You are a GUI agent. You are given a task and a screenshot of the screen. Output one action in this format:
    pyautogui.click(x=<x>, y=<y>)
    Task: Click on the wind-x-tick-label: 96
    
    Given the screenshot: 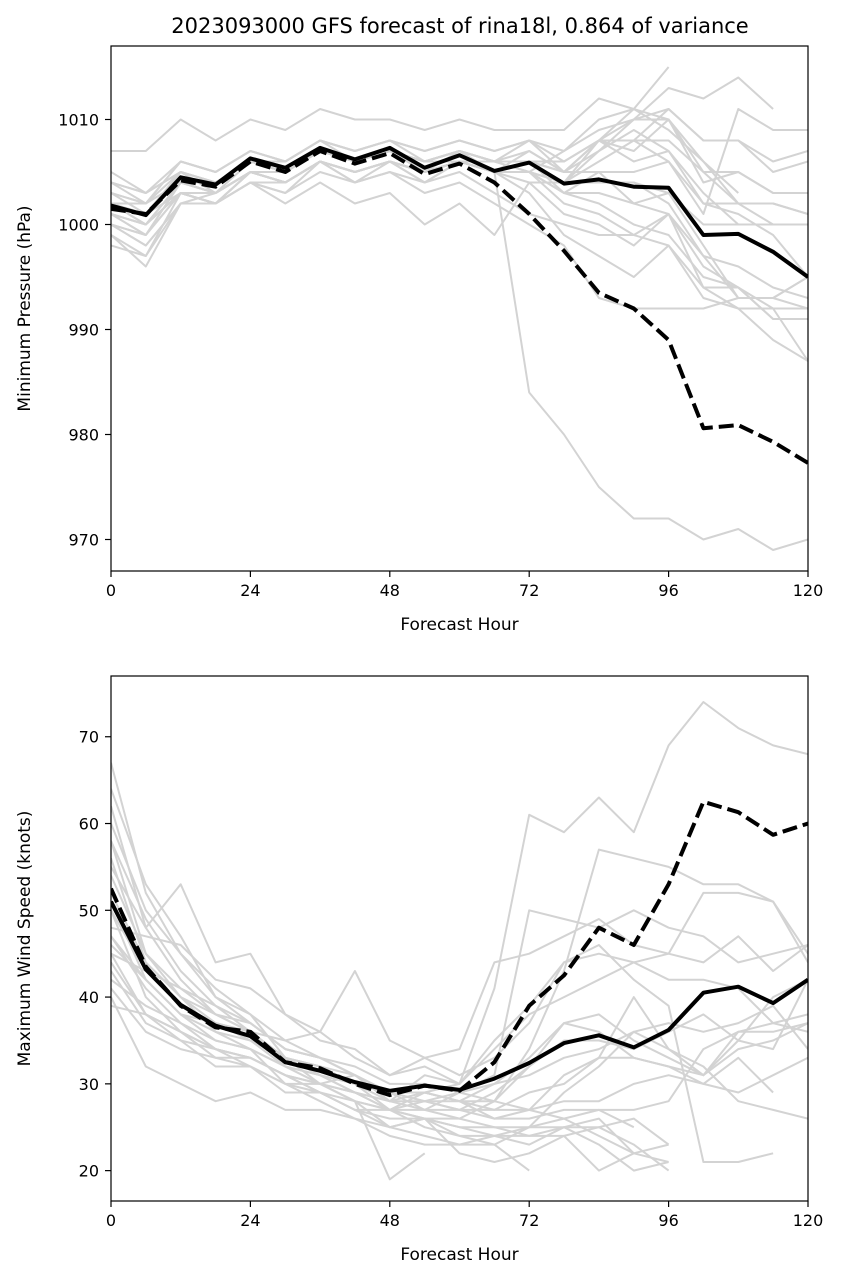 What is the action you would take?
    pyautogui.click(x=668, y=1220)
    